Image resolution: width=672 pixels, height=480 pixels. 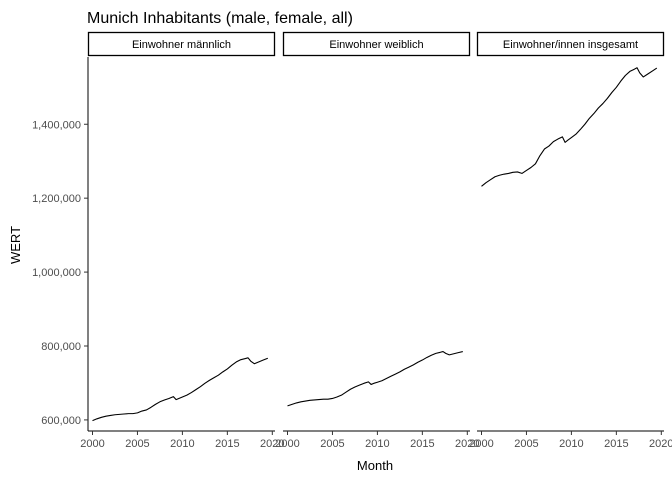 I want to click on chart-title: Munich Inhabitants (male, female, all), so click(x=220, y=18).